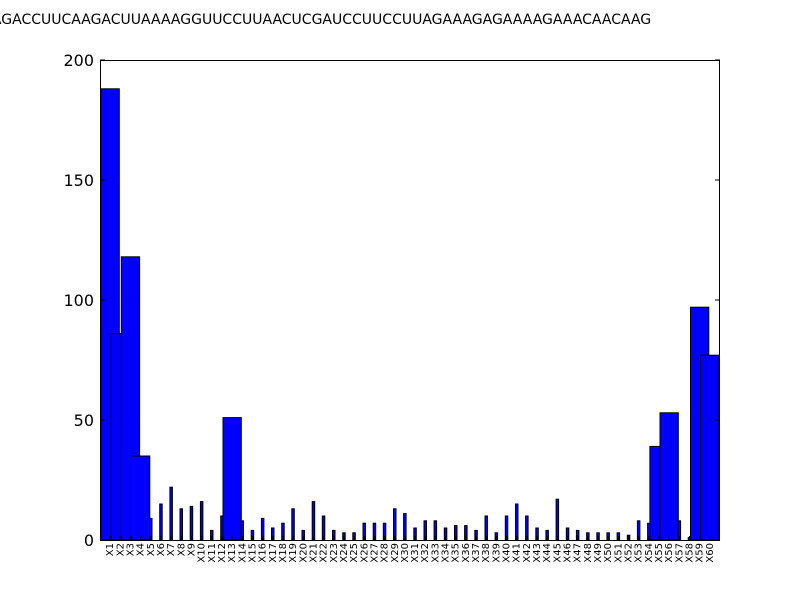 Image resolution: width=800 pixels, height=600 pixels. Describe the element at coordinates (324, 553) in the screenshot. I see `x-tick-label: X22` at that location.